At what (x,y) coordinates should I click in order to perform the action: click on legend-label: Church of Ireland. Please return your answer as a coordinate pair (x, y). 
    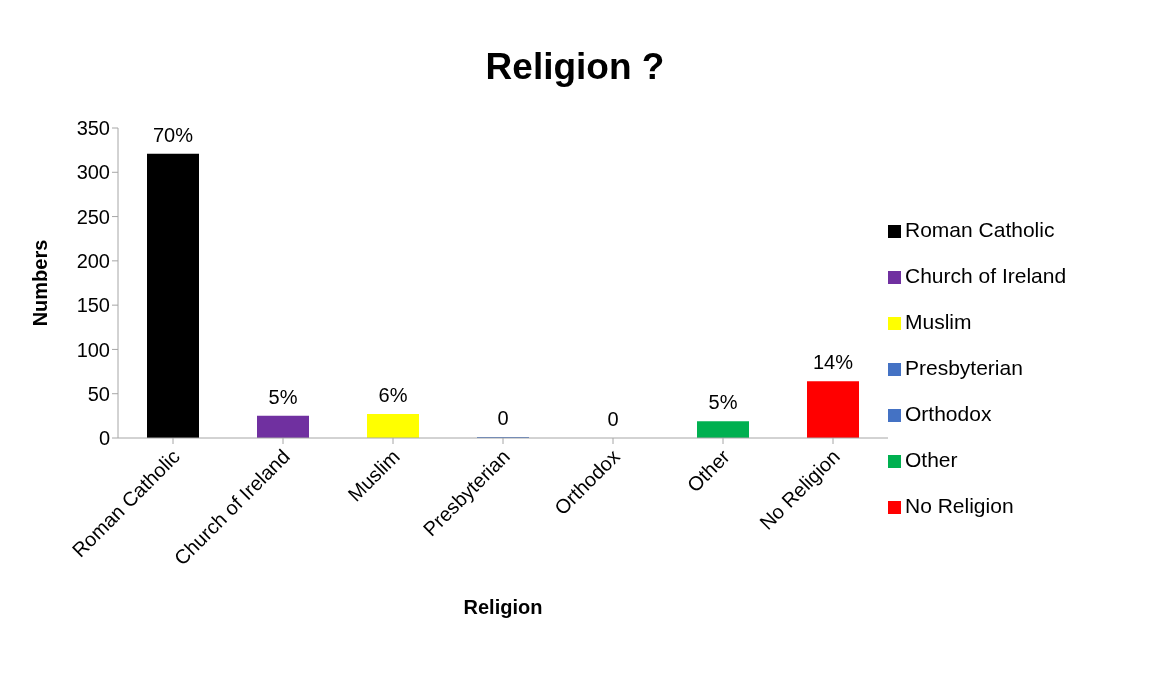
    Looking at the image, I should click on (986, 275).